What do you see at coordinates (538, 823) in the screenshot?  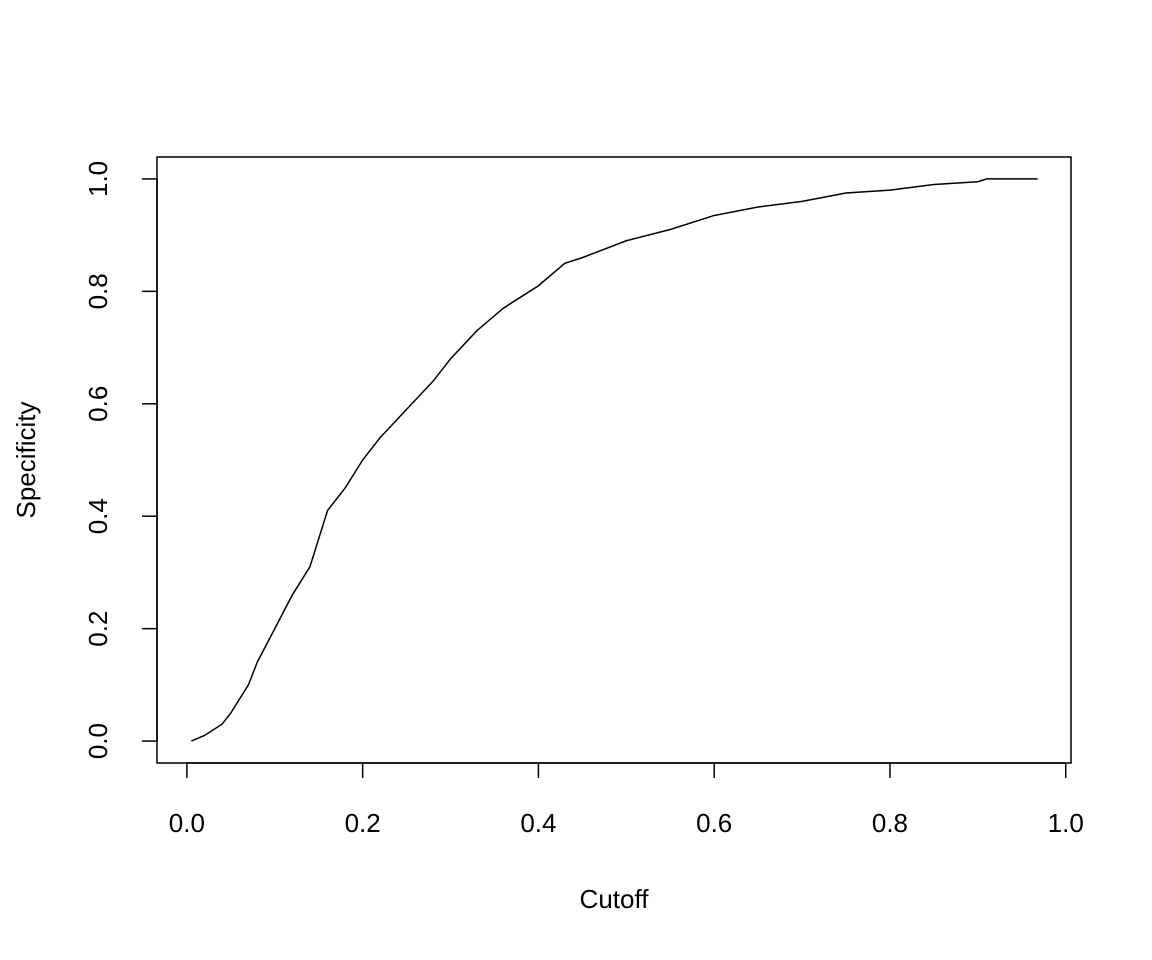 I see `x-tick-label: 0.4` at bounding box center [538, 823].